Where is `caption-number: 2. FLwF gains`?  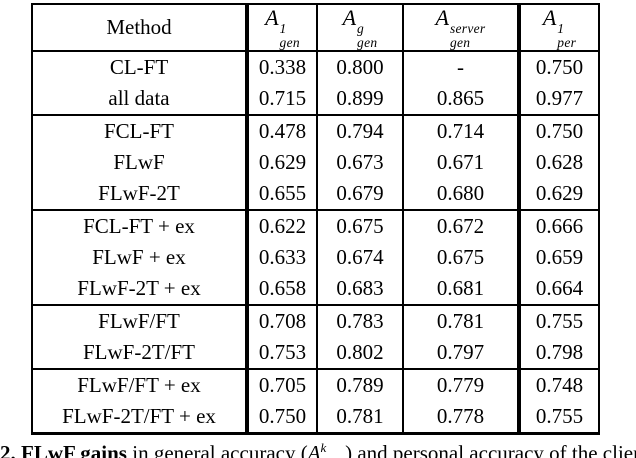 caption-number: 2. FLwF gains is located at coordinates (63, 450).